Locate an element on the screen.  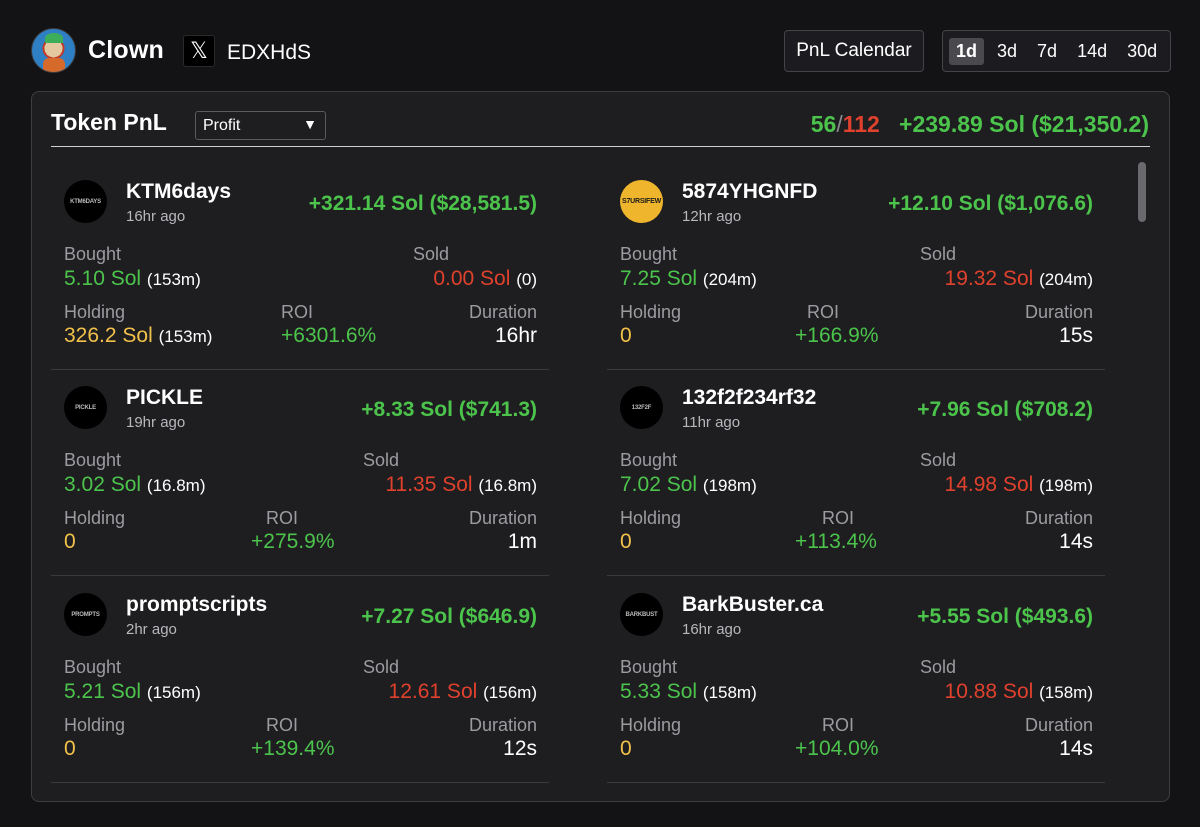
range-14d: 14d is located at coordinates (1092, 50).